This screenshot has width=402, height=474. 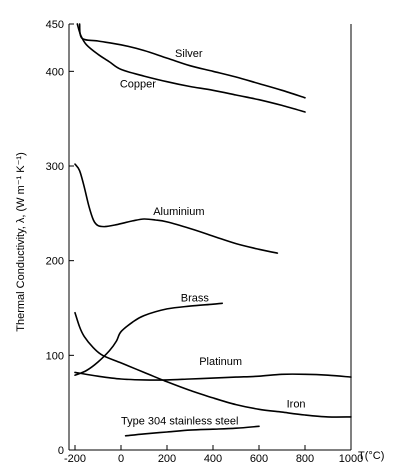 I want to click on x-tick-label: 400, so click(x=213, y=459).